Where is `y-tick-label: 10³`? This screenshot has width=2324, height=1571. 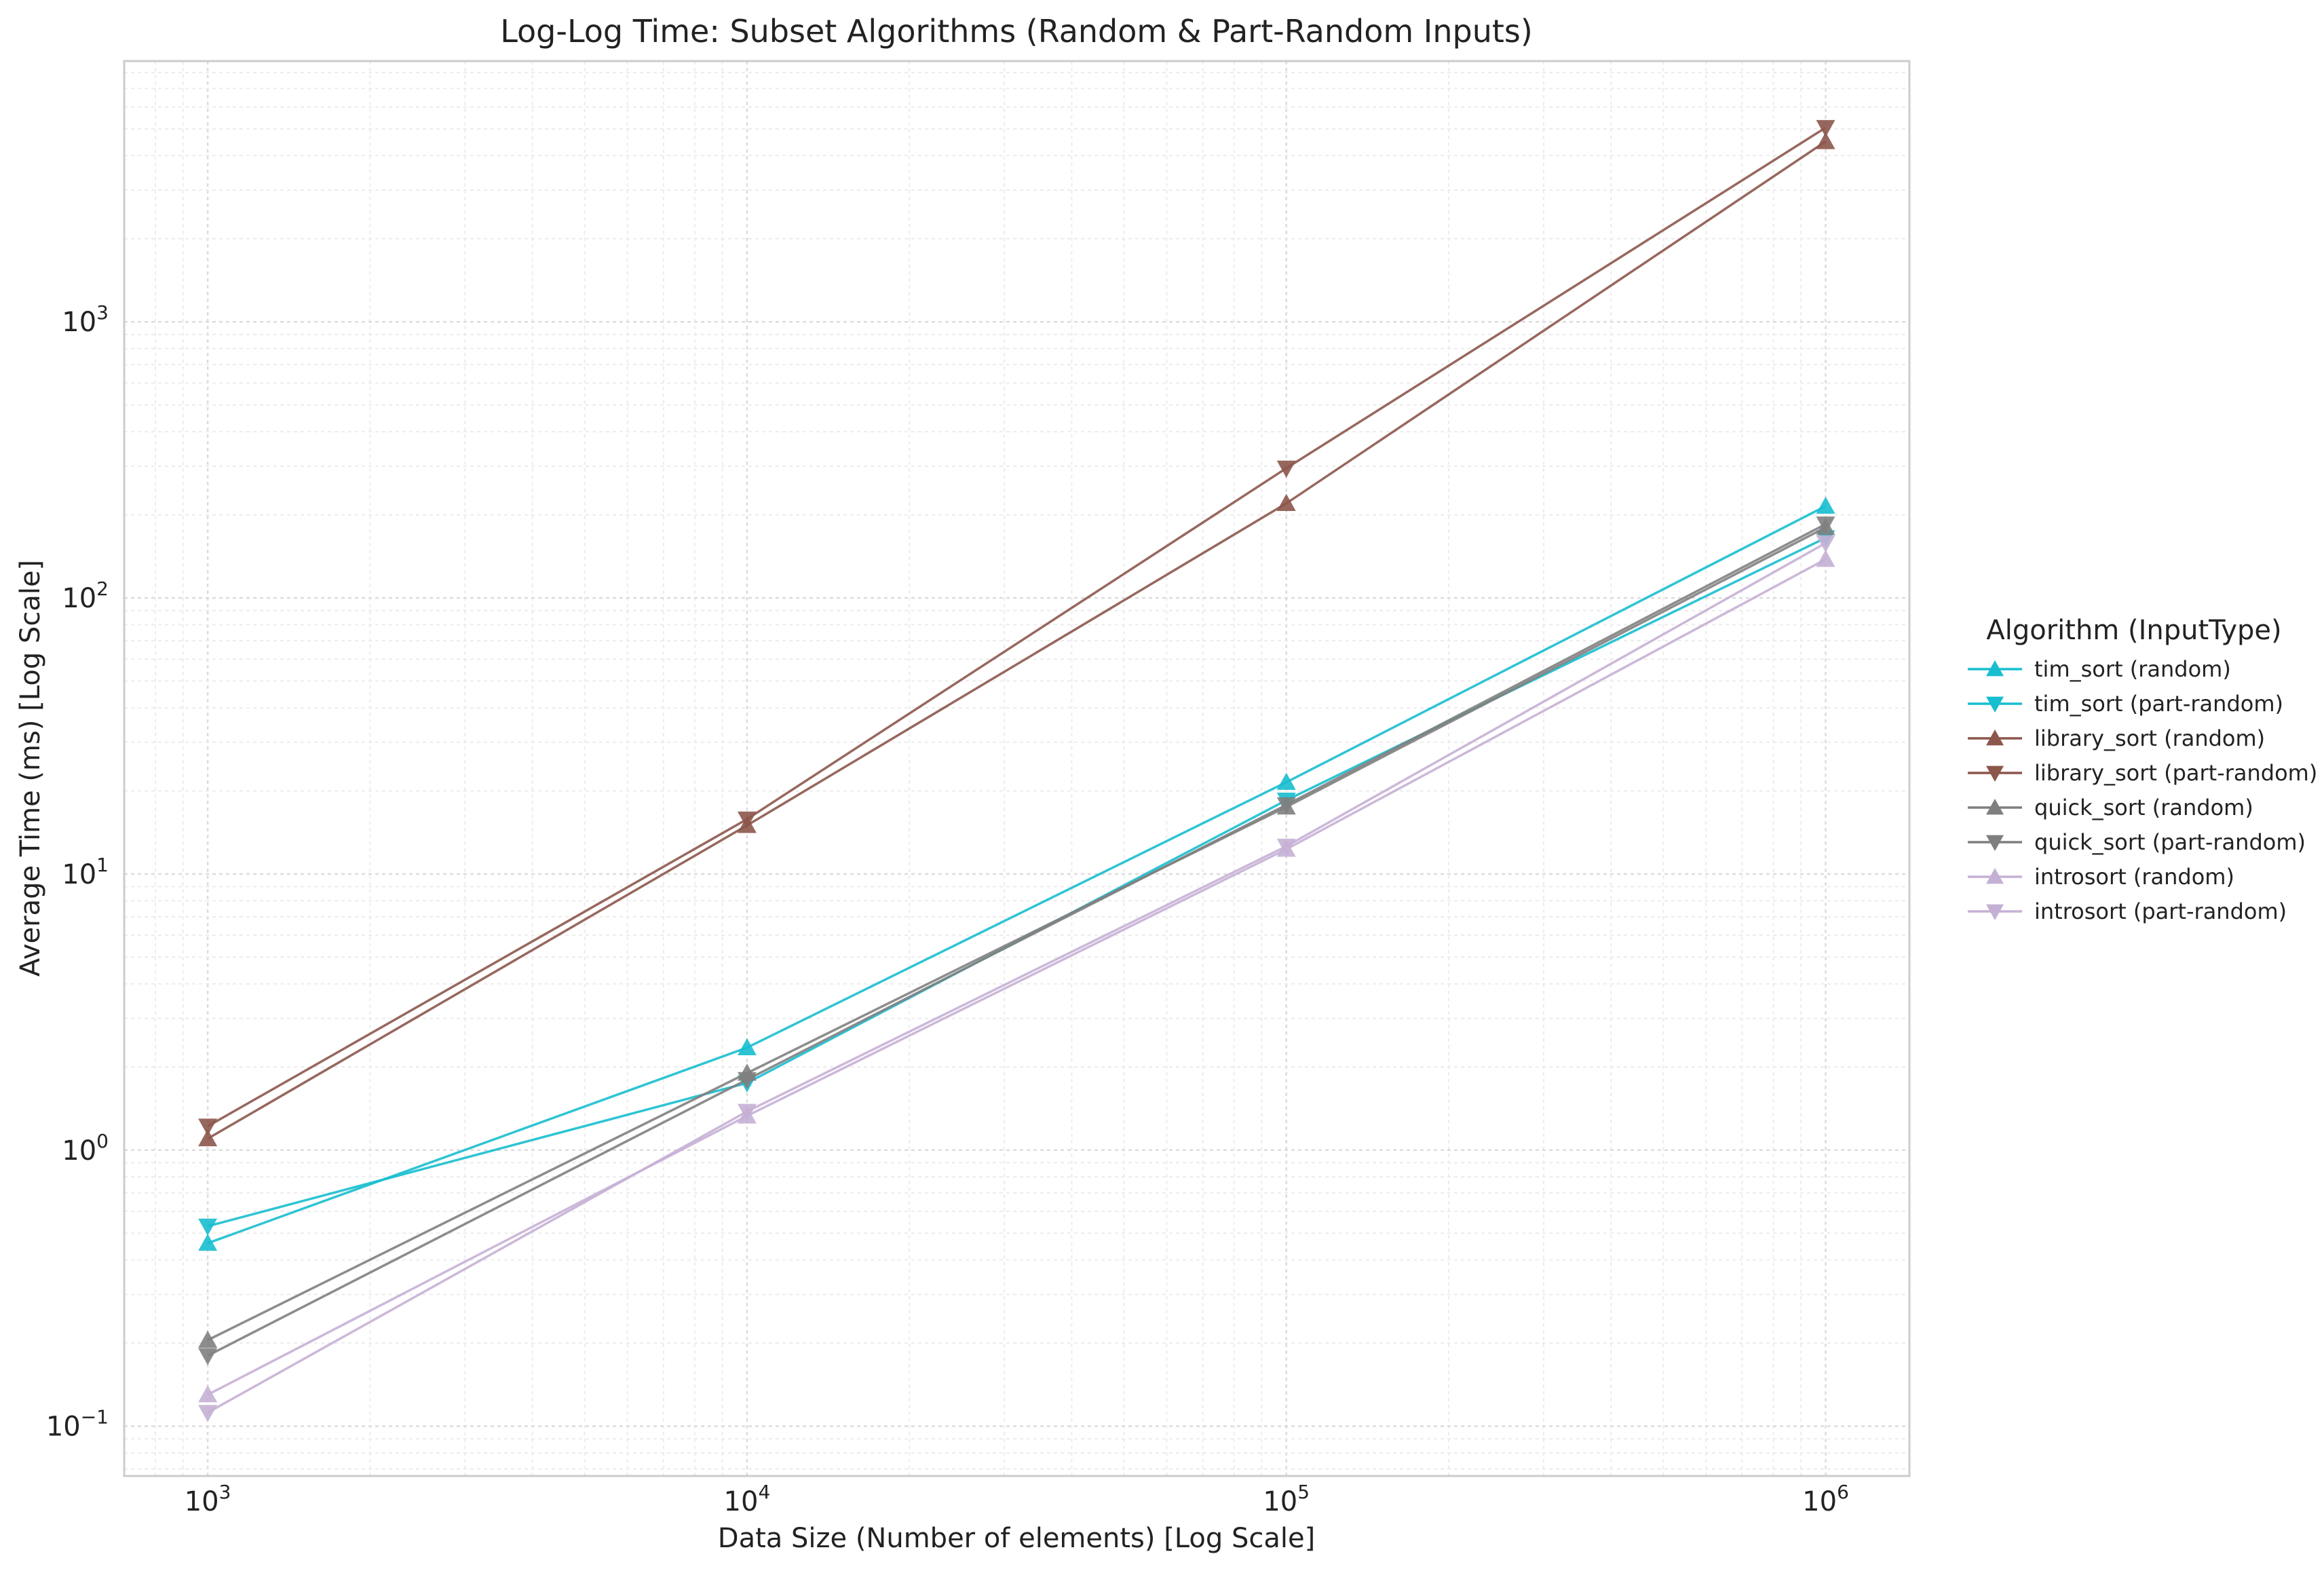
y-tick-label: 10³ is located at coordinates (85, 319).